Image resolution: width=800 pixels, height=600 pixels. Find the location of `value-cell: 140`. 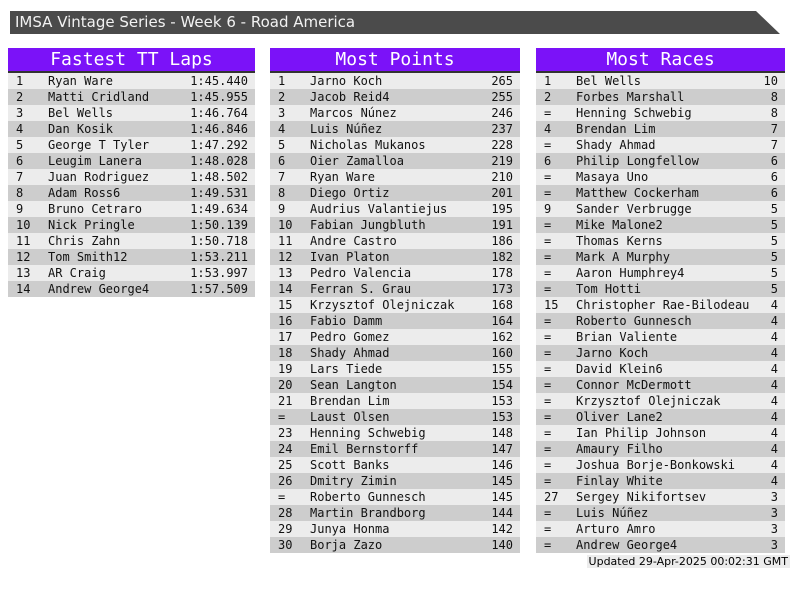

value-cell: 140 is located at coordinates (502, 545).